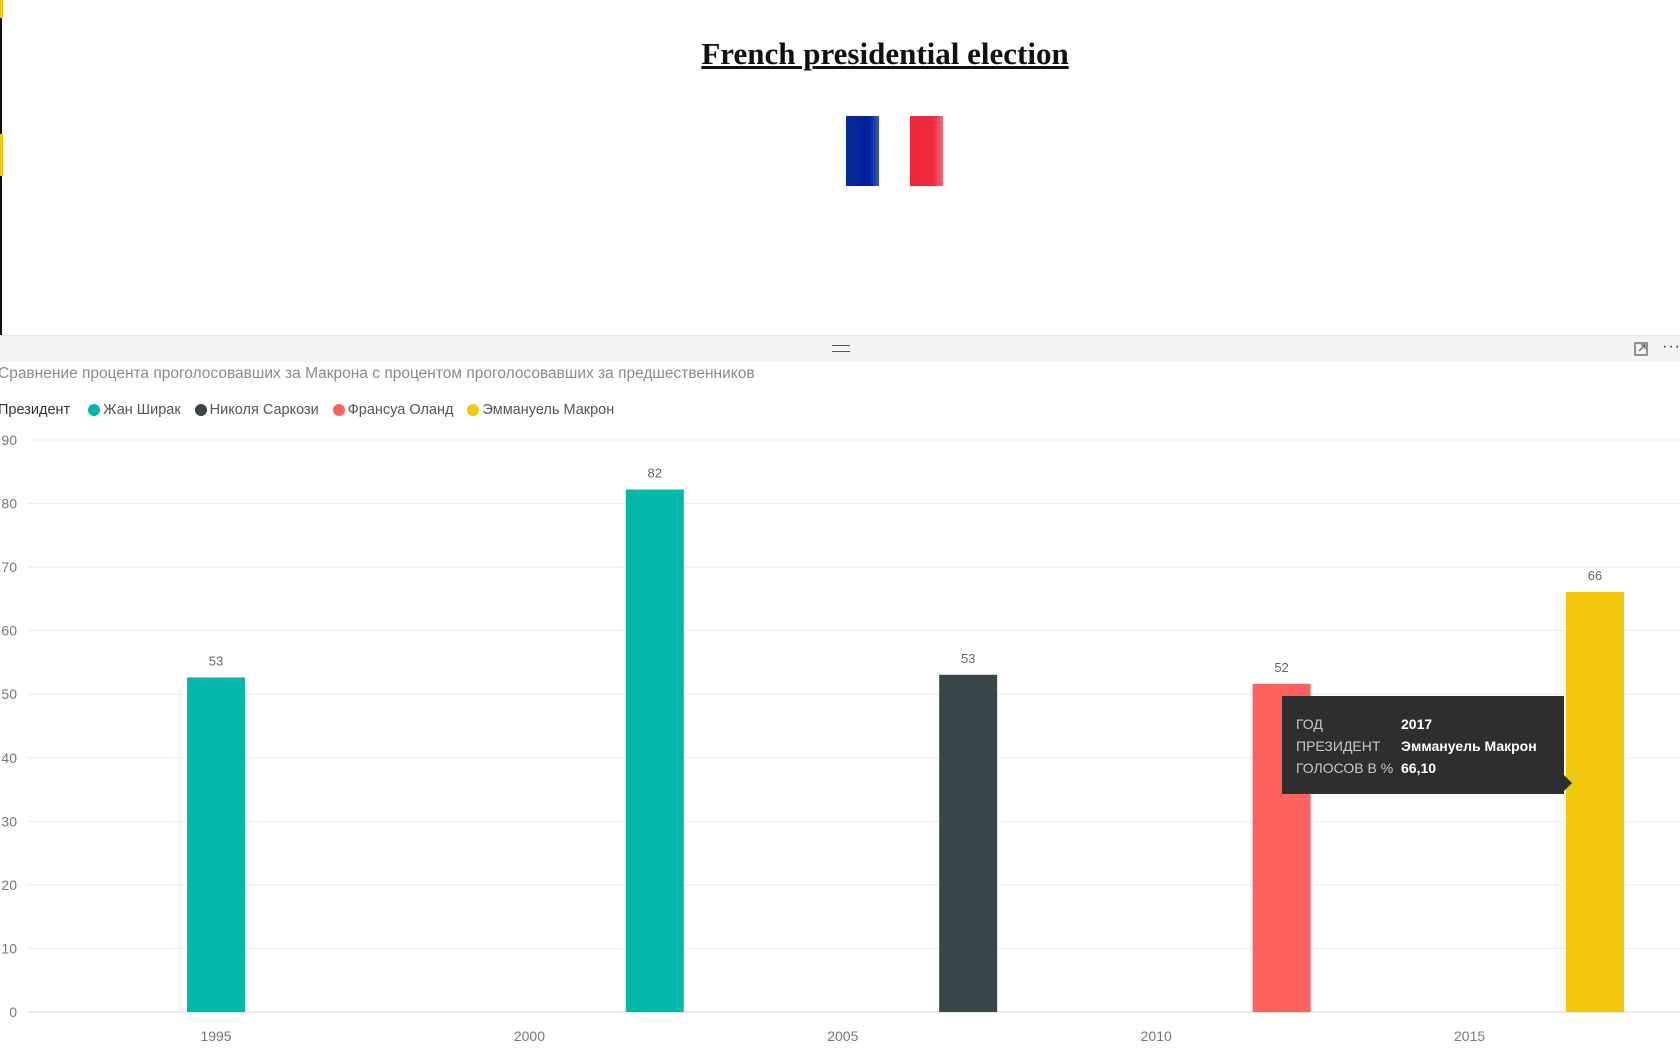 This screenshot has width=1680, height=1050. What do you see at coordinates (1419, 768) in the screenshot?
I see `tooltip-value: 66,10` at bounding box center [1419, 768].